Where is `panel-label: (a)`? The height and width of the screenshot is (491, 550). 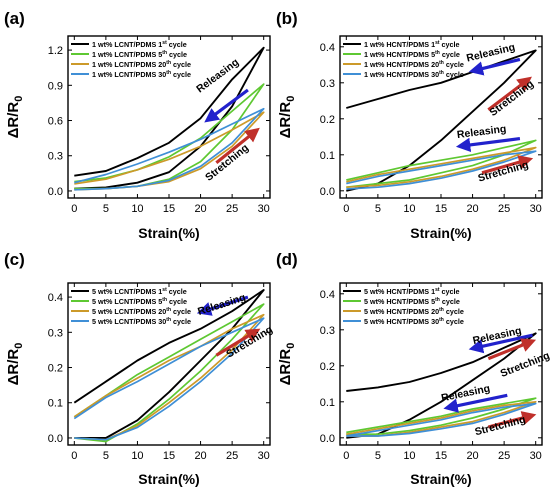 panel-label: (a) is located at coordinates (14, 18).